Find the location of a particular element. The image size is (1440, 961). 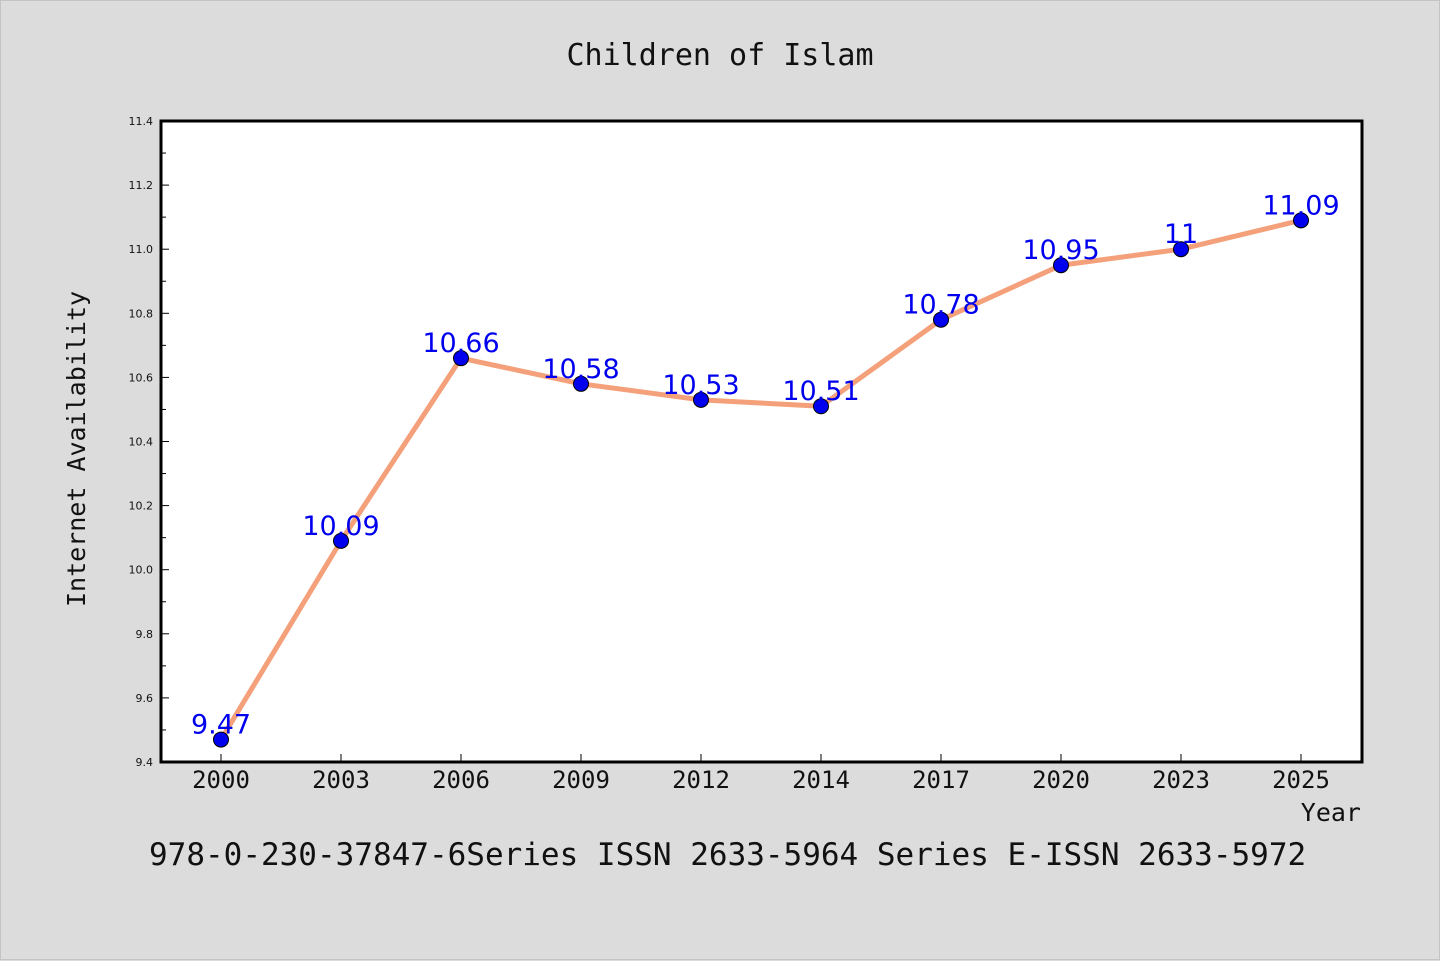

y-axis-label: Internet Availability is located at coordinates (76, 449).